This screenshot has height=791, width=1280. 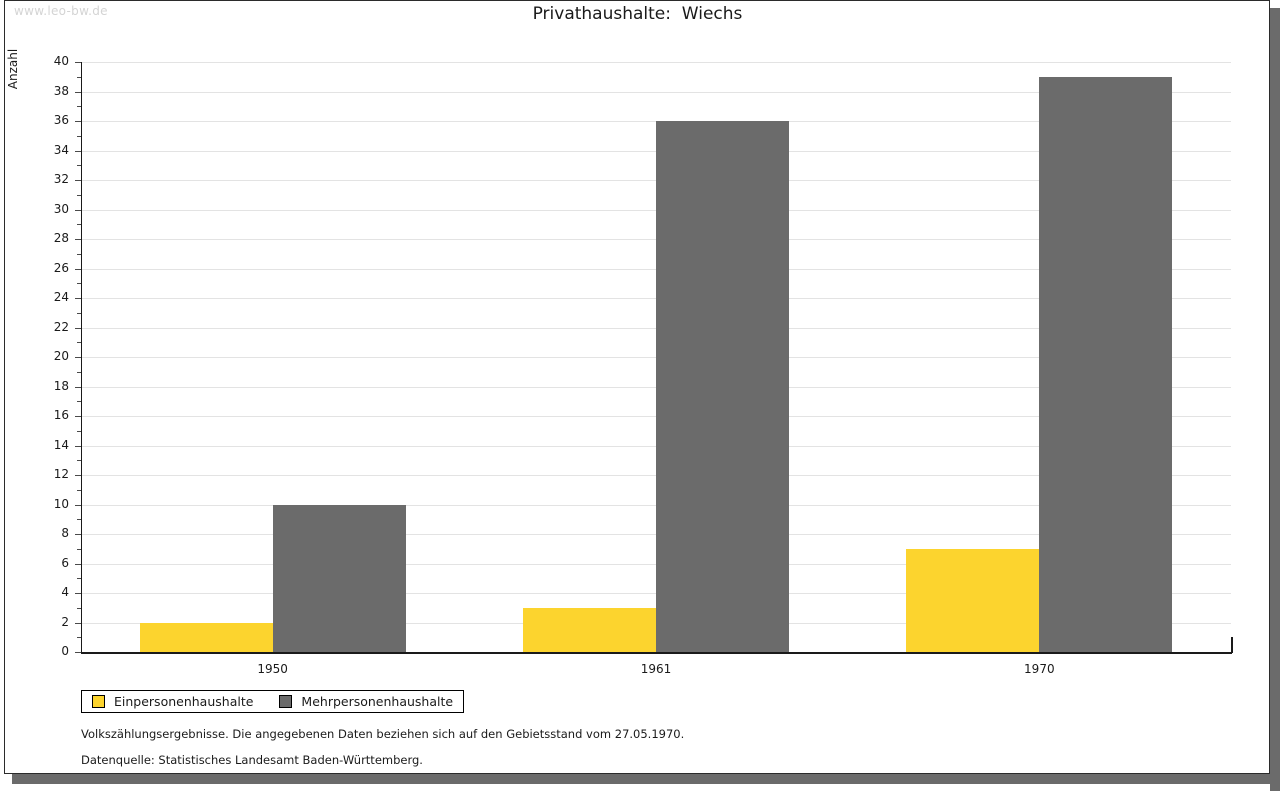 What do you see at coordinates (61, 385) in the screenshot?
I see `y-tick-label: 18` at bounding box center [61, 385].